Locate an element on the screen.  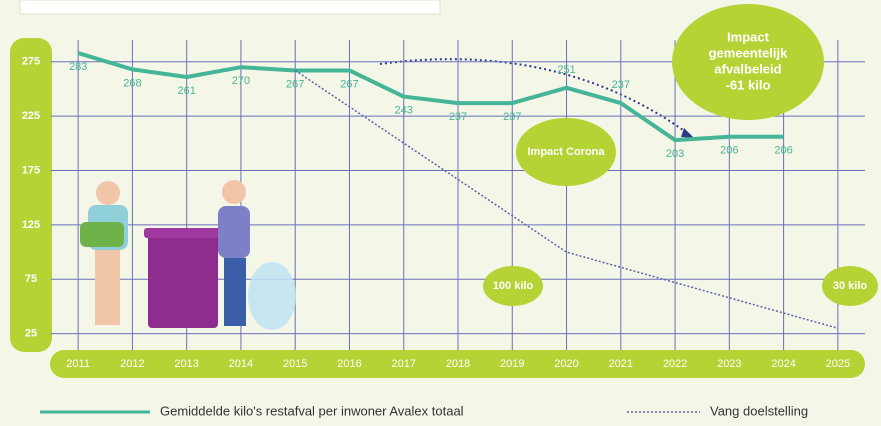
annotation-text: 100 kilo is located at coordinates (513, 286).